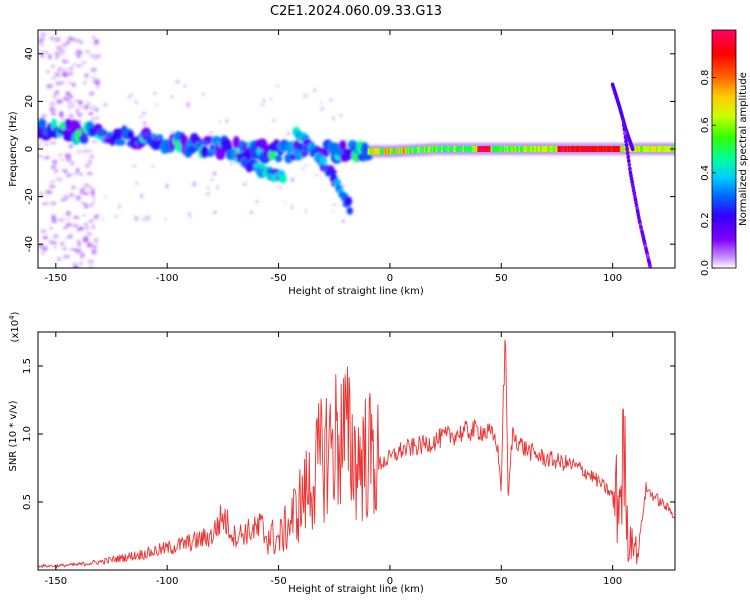  Describe the element at coordinates (27, 502) in the screenshot. I see `y-tick-label: 0.5` at that location.